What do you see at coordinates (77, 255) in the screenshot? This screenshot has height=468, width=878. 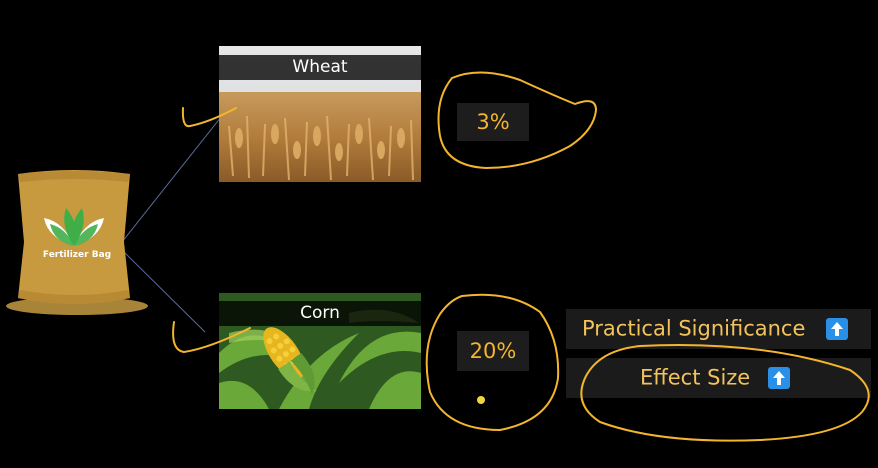 I see `bag-label: Fertilizer Bag` at bounding box center [77, 255].